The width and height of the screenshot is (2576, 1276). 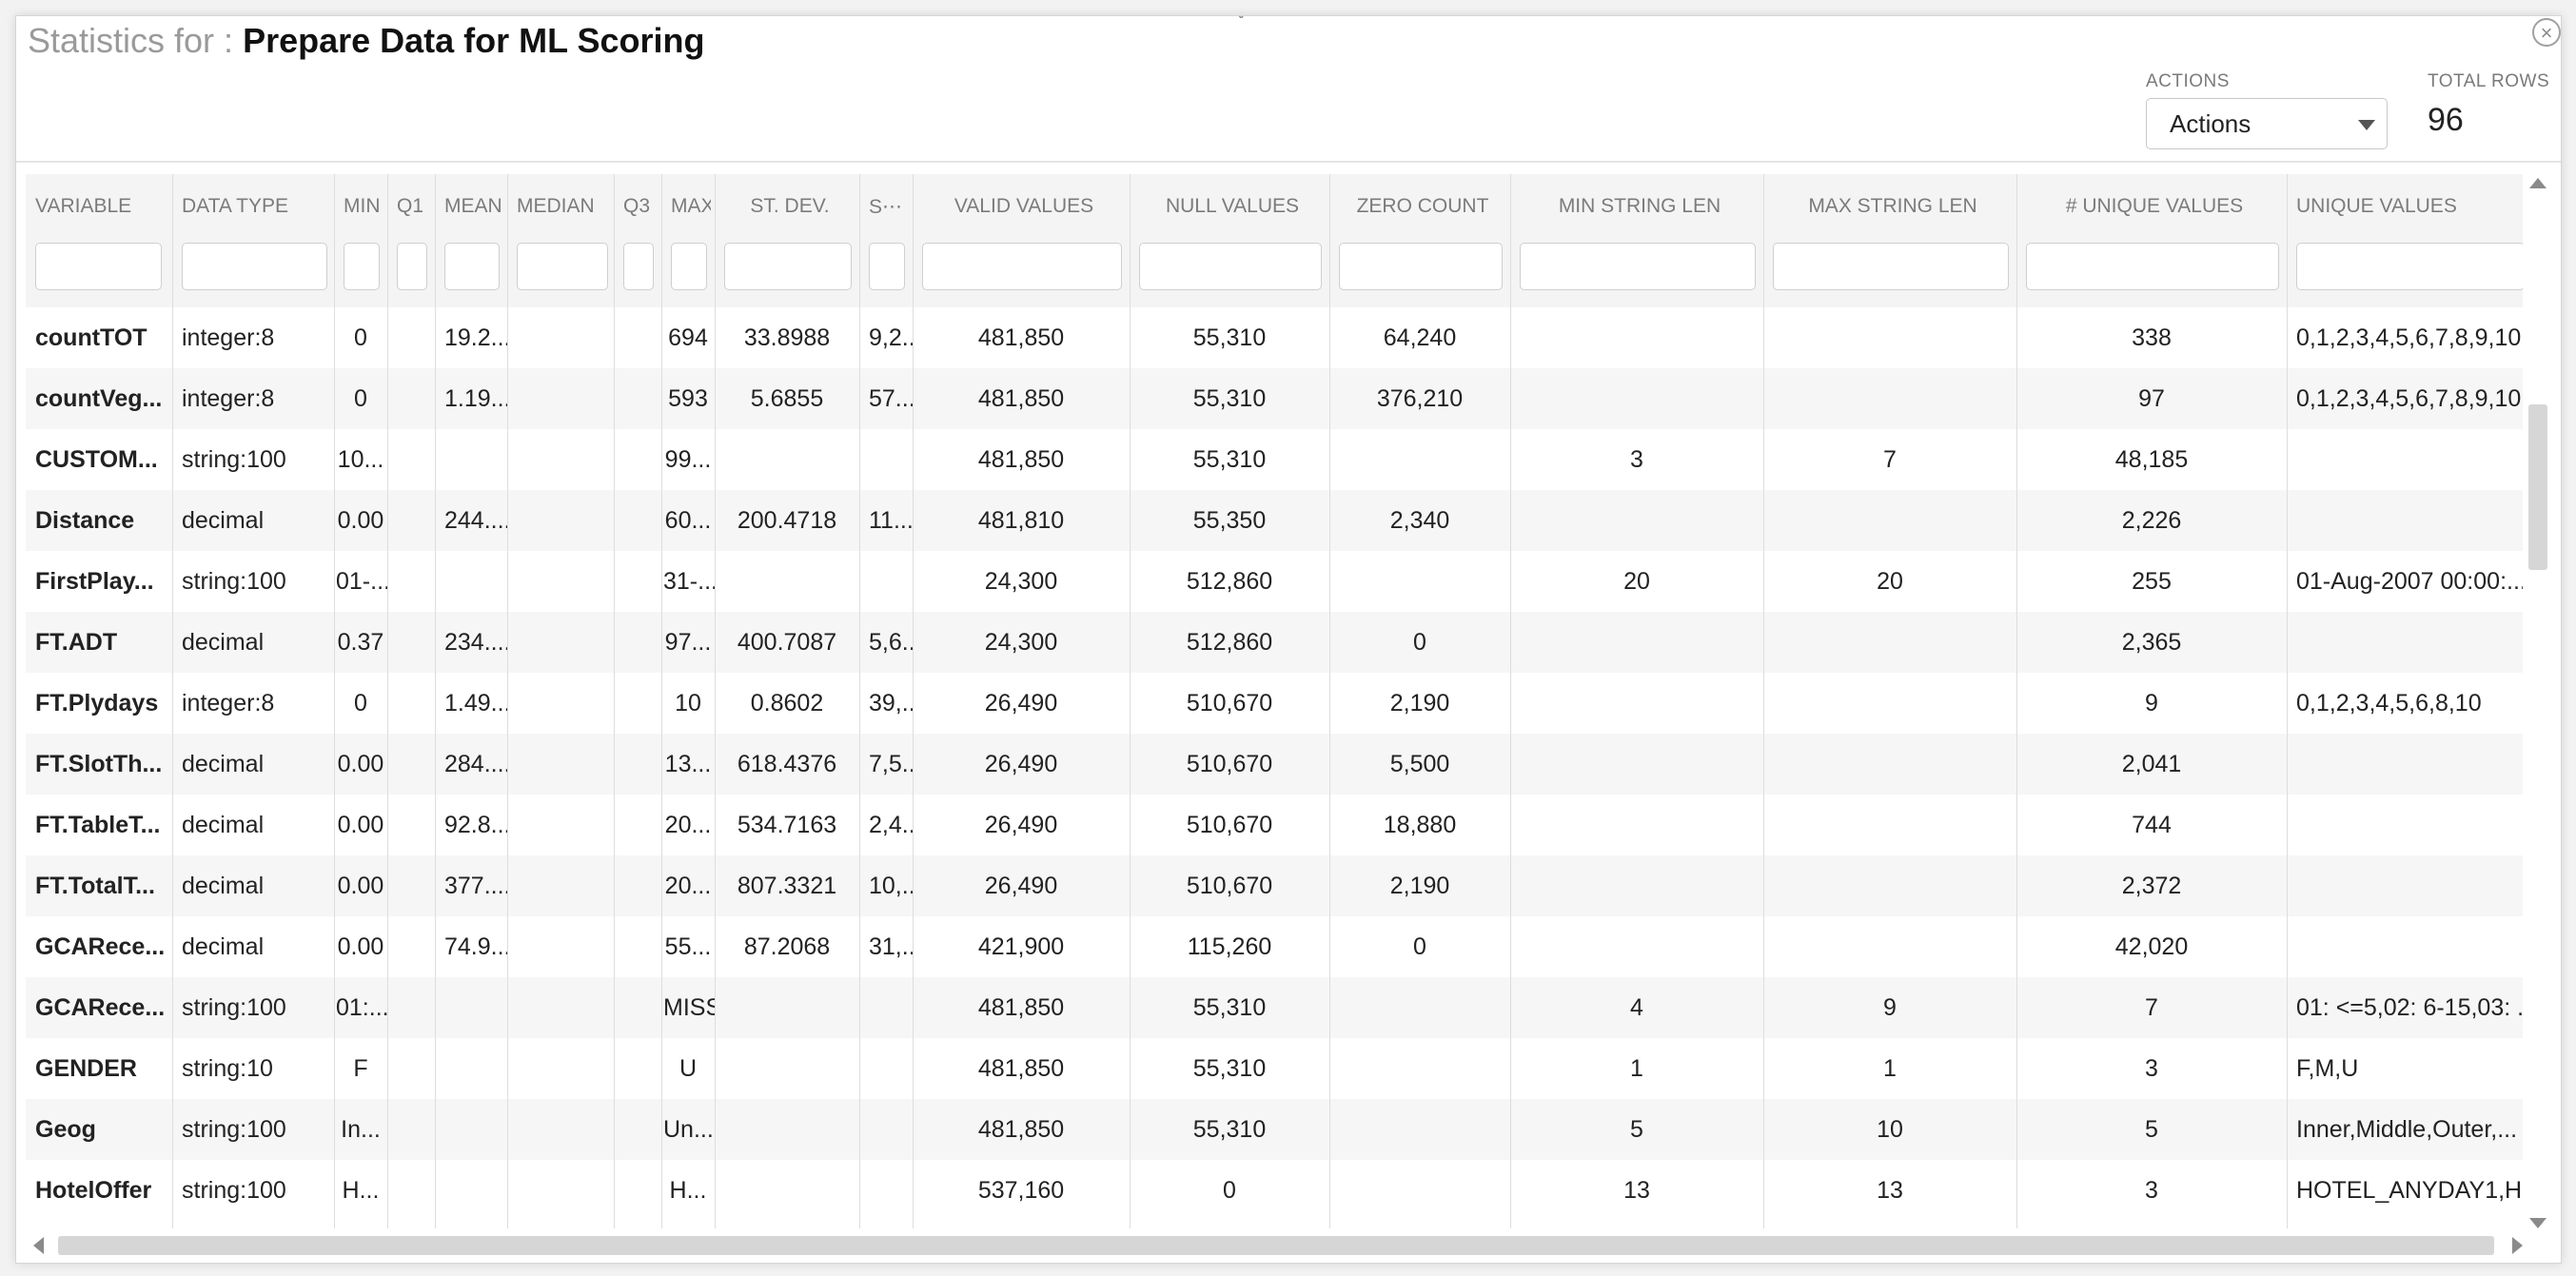 What do you see at coordinates (1420, 398) in the screenshot?
I see `table-cell: 376,210` at bounding box center [1420, 398].